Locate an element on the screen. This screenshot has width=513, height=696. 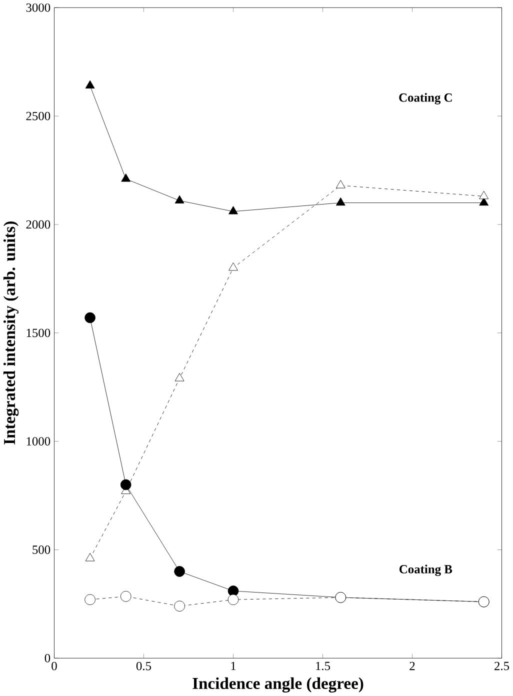
x-tick-label: 2 is located at coordinates (412, 666).